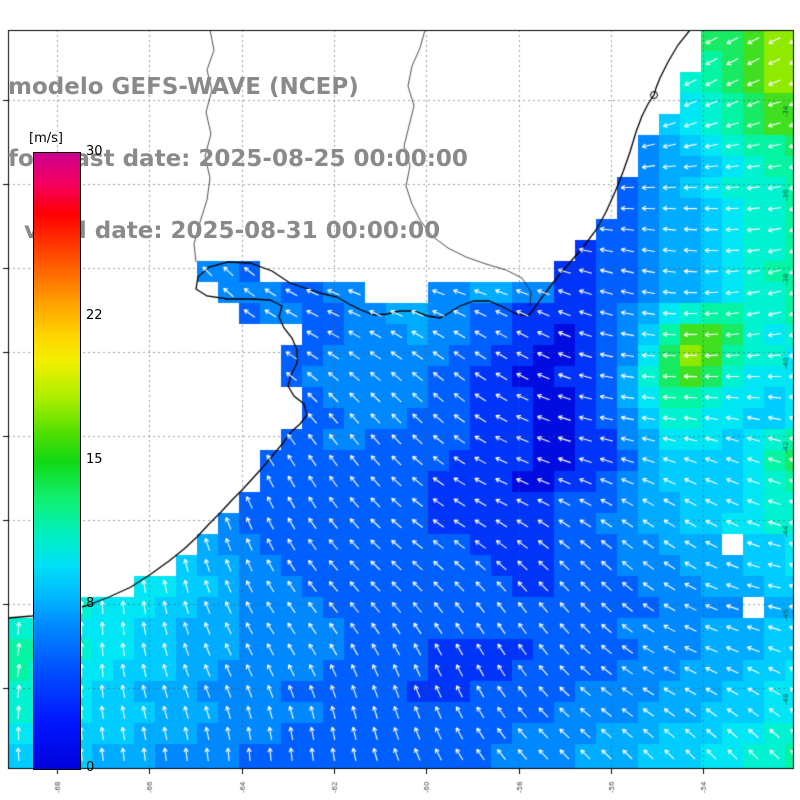 This screenshot has height=800, width=800. Describe the element at coordinates (90, 767) in the screenshot. I see `colorbar-tick-0: 0` at that location.